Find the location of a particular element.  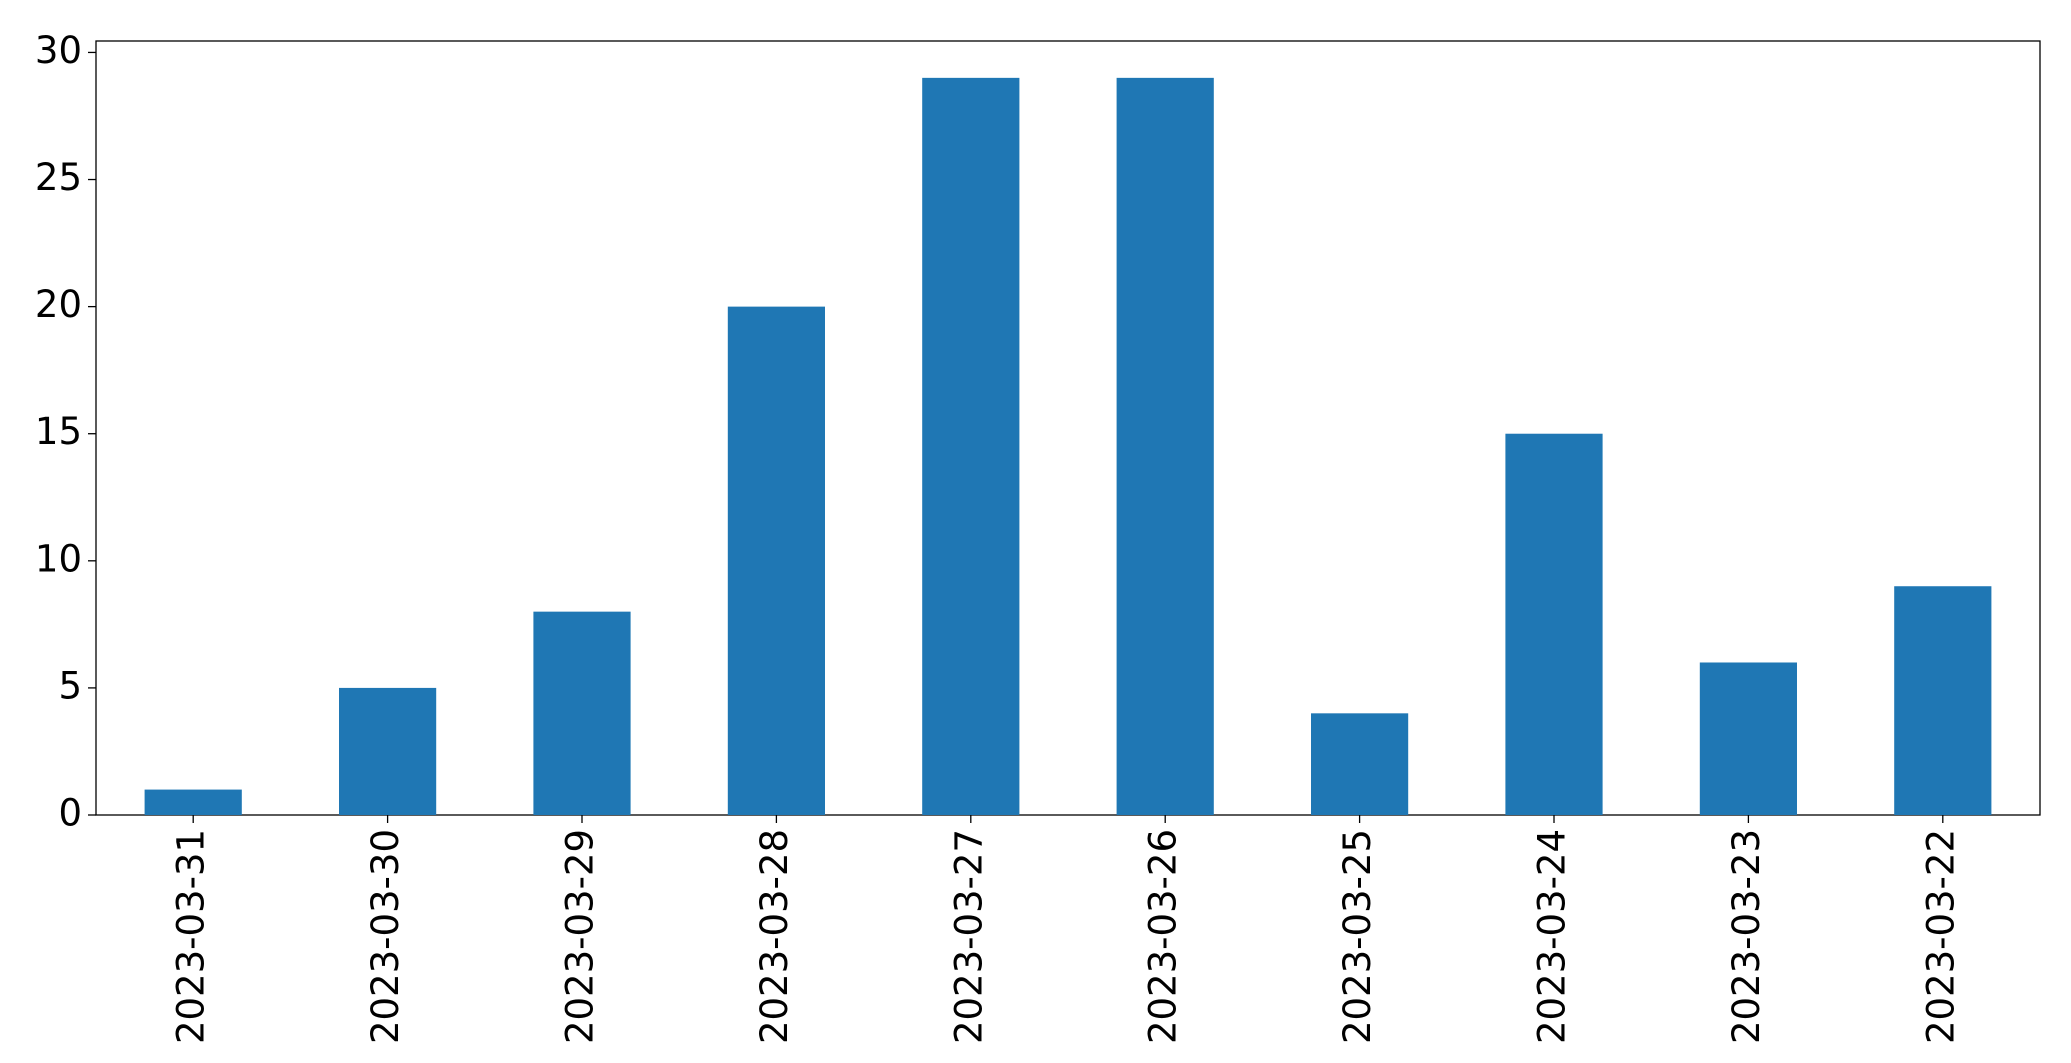

x-tick-label: 2023-03-30 is located at coordinates (385, 936).